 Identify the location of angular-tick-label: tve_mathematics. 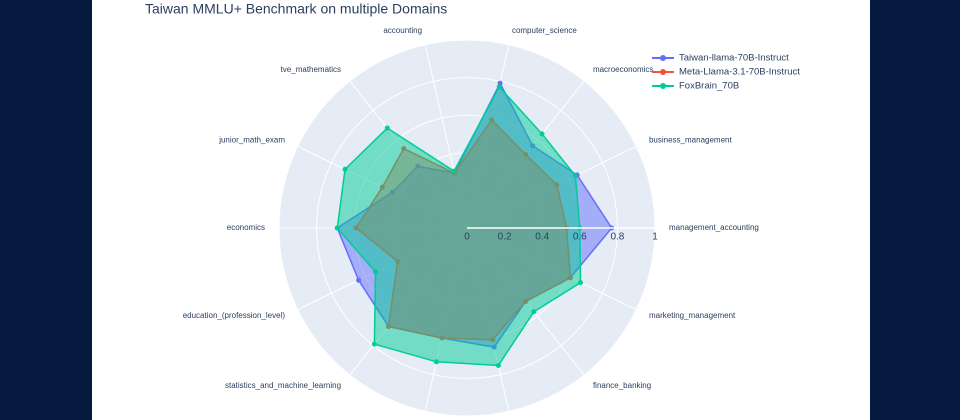
(311, 69).